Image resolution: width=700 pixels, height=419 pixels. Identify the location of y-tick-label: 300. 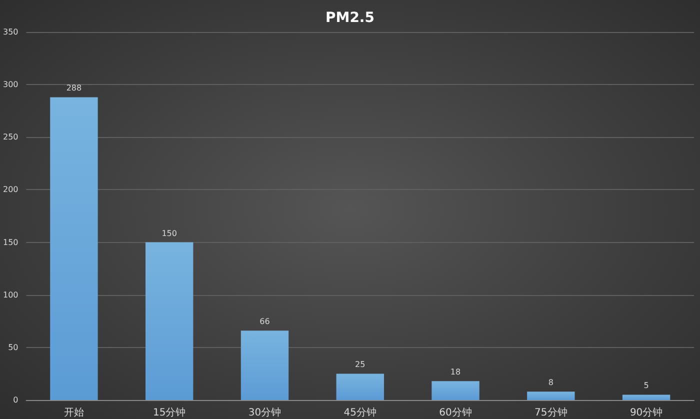
(10, 85).